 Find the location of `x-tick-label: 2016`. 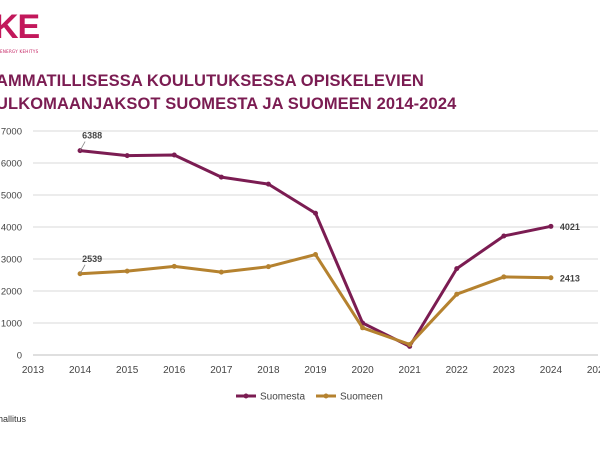

x-tick-label: 2016 is located at coordinates (174, 370).